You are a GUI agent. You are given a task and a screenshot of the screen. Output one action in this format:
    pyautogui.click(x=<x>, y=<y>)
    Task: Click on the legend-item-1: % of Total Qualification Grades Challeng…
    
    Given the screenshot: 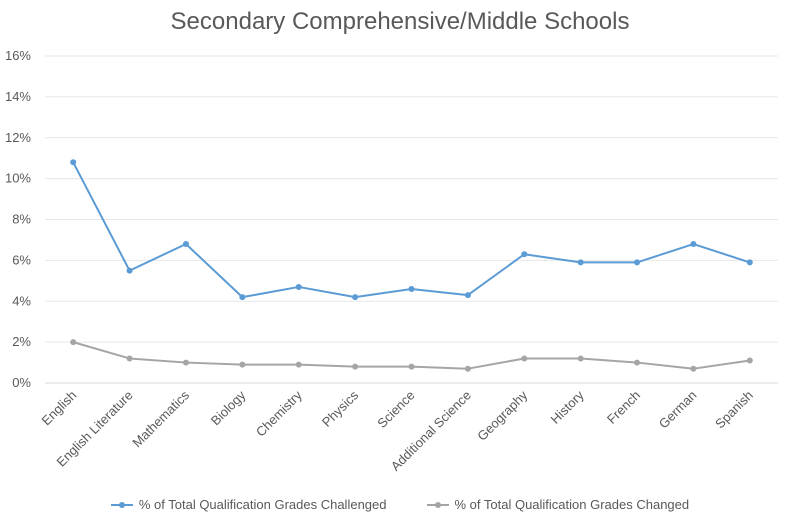 What is the action you would take?
    pyautogui.click(x=248, y=504)
    